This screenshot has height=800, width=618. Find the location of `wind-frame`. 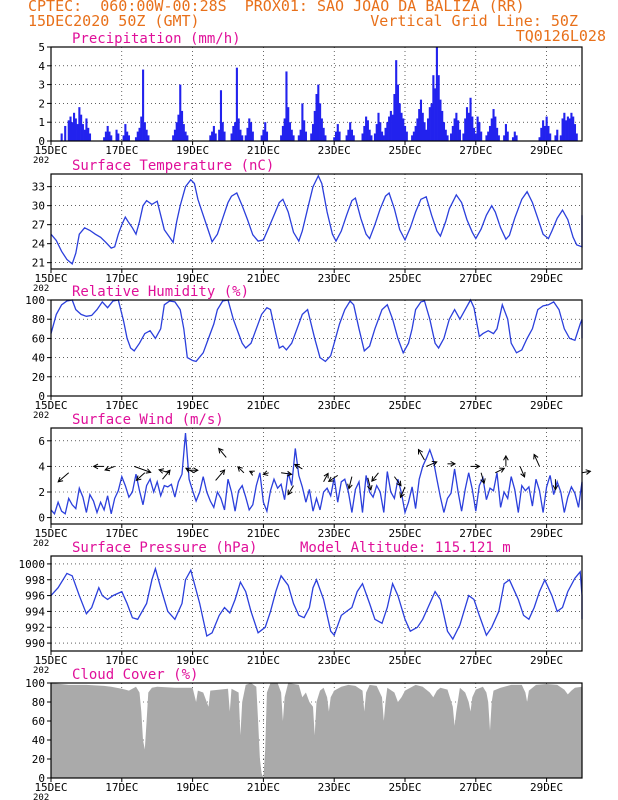

wind-frame is located at coordinates (316, 476).